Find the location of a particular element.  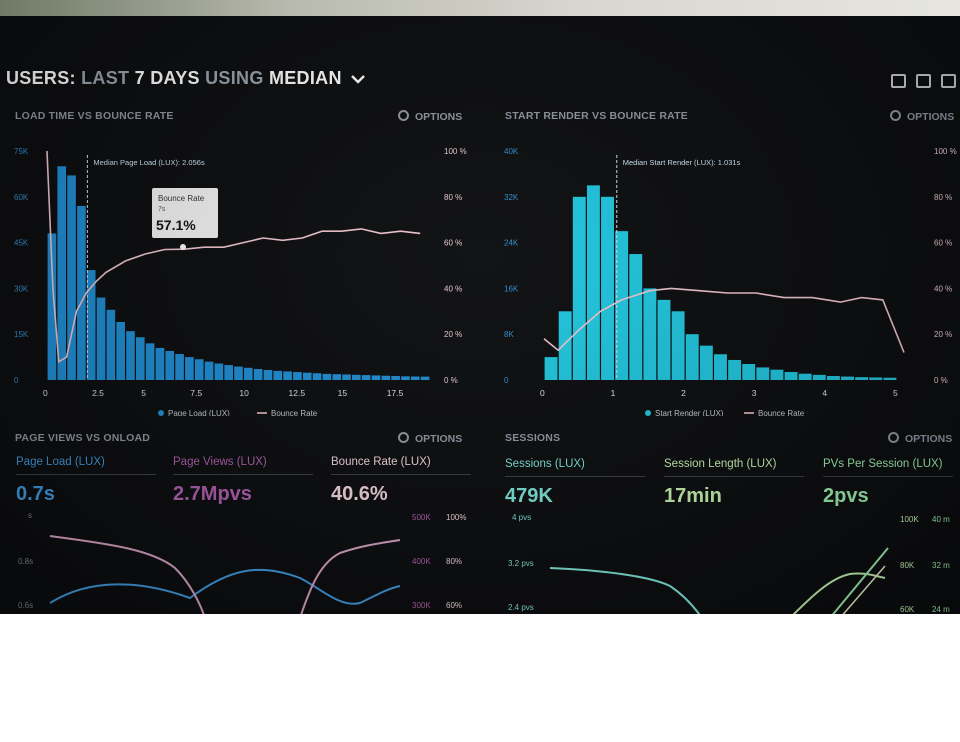

tooltip-value: 57.1% is located at coordinates (176, 225).